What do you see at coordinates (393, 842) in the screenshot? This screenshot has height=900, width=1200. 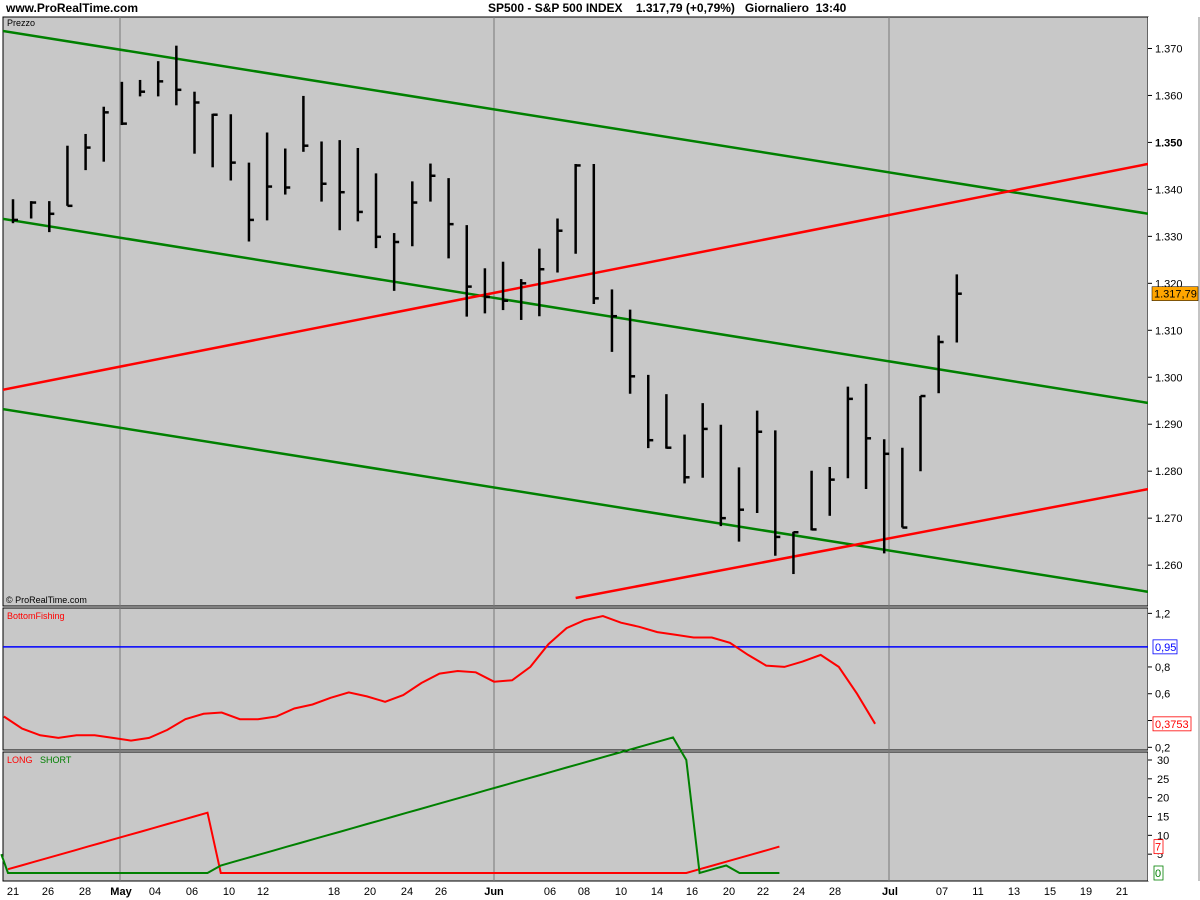 I see `series-line-long` at bounding box center [393, 842].